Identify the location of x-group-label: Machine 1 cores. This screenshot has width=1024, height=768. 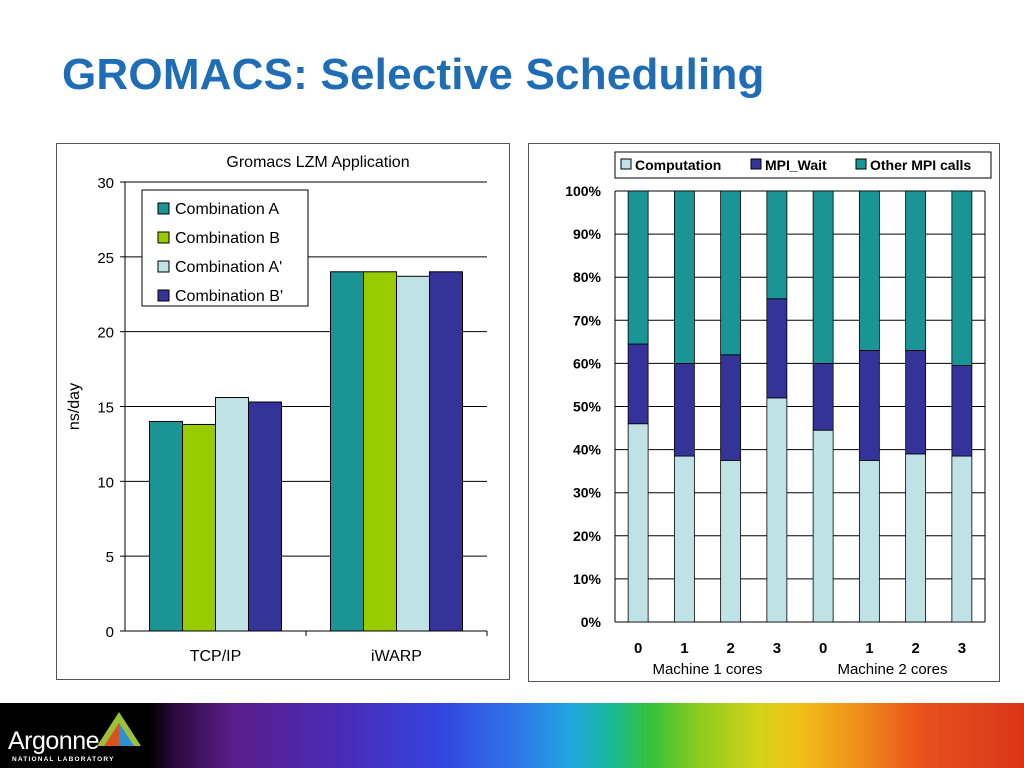
(707, 669).